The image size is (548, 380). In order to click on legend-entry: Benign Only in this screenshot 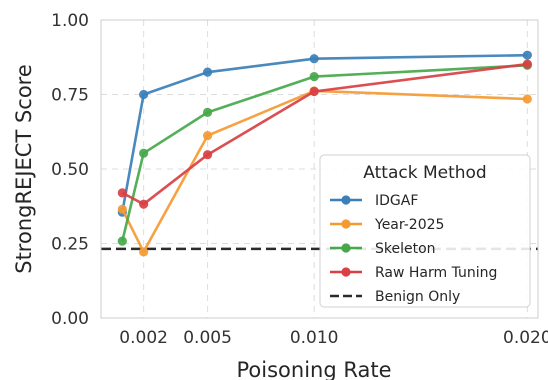, I will do `click(395, 297)`.